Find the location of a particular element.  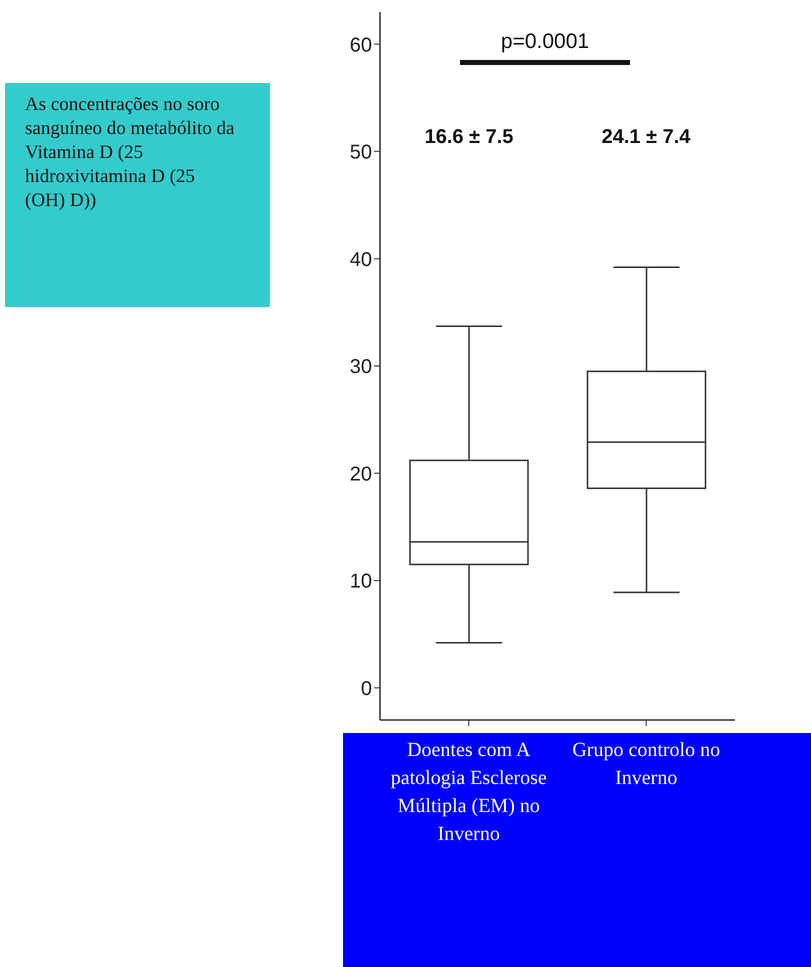

y-tick-label: 50 is located at coordinates (361, 153).